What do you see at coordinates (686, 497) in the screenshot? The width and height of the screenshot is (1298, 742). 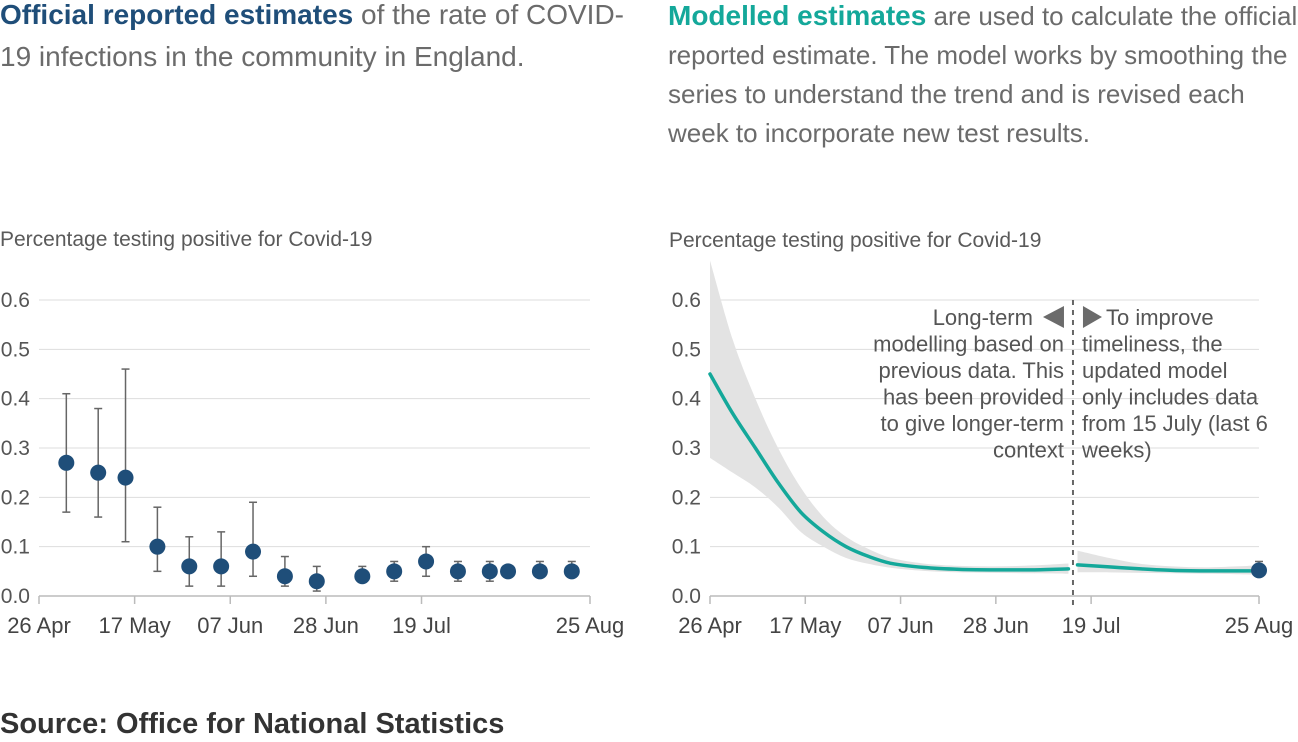 I see `right-chart-ytick-label: 0.2` at bounding box center [686, 497].